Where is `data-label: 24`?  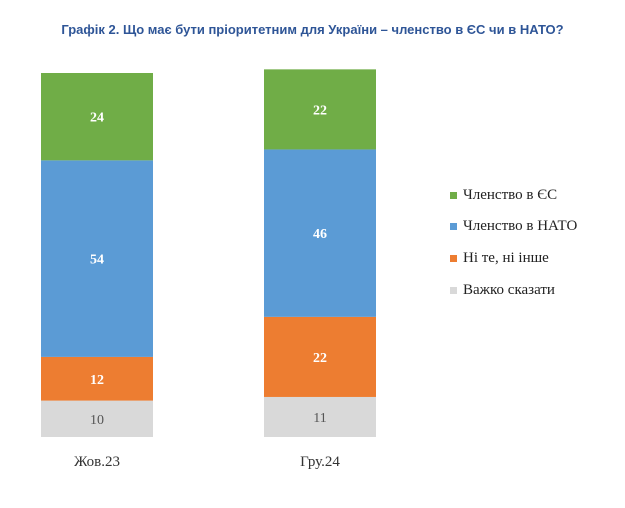
data-label: 24 is located at coordinates (97, 118).